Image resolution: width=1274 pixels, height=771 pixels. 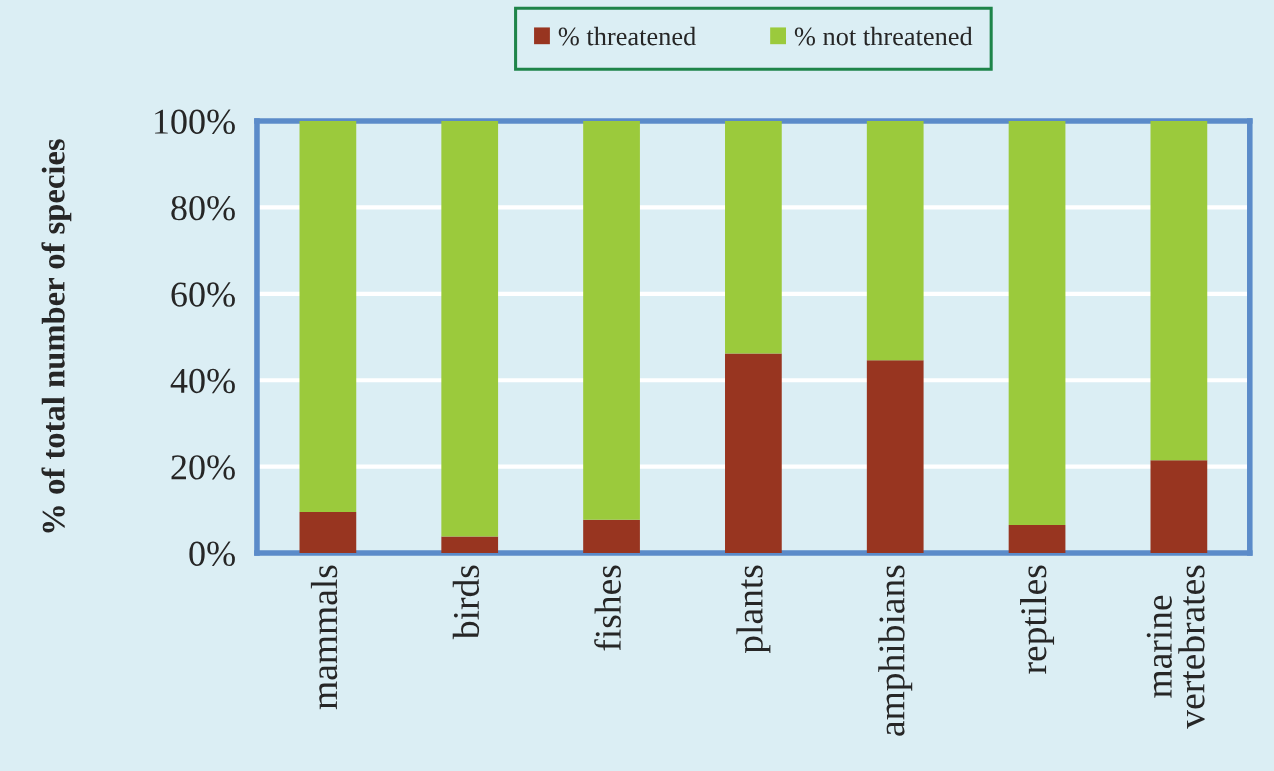 What do you see at coordinates (56, 336) in the screenshot?
I see `y-axis-title: % of total number of species` at bounding box center [56, 336].